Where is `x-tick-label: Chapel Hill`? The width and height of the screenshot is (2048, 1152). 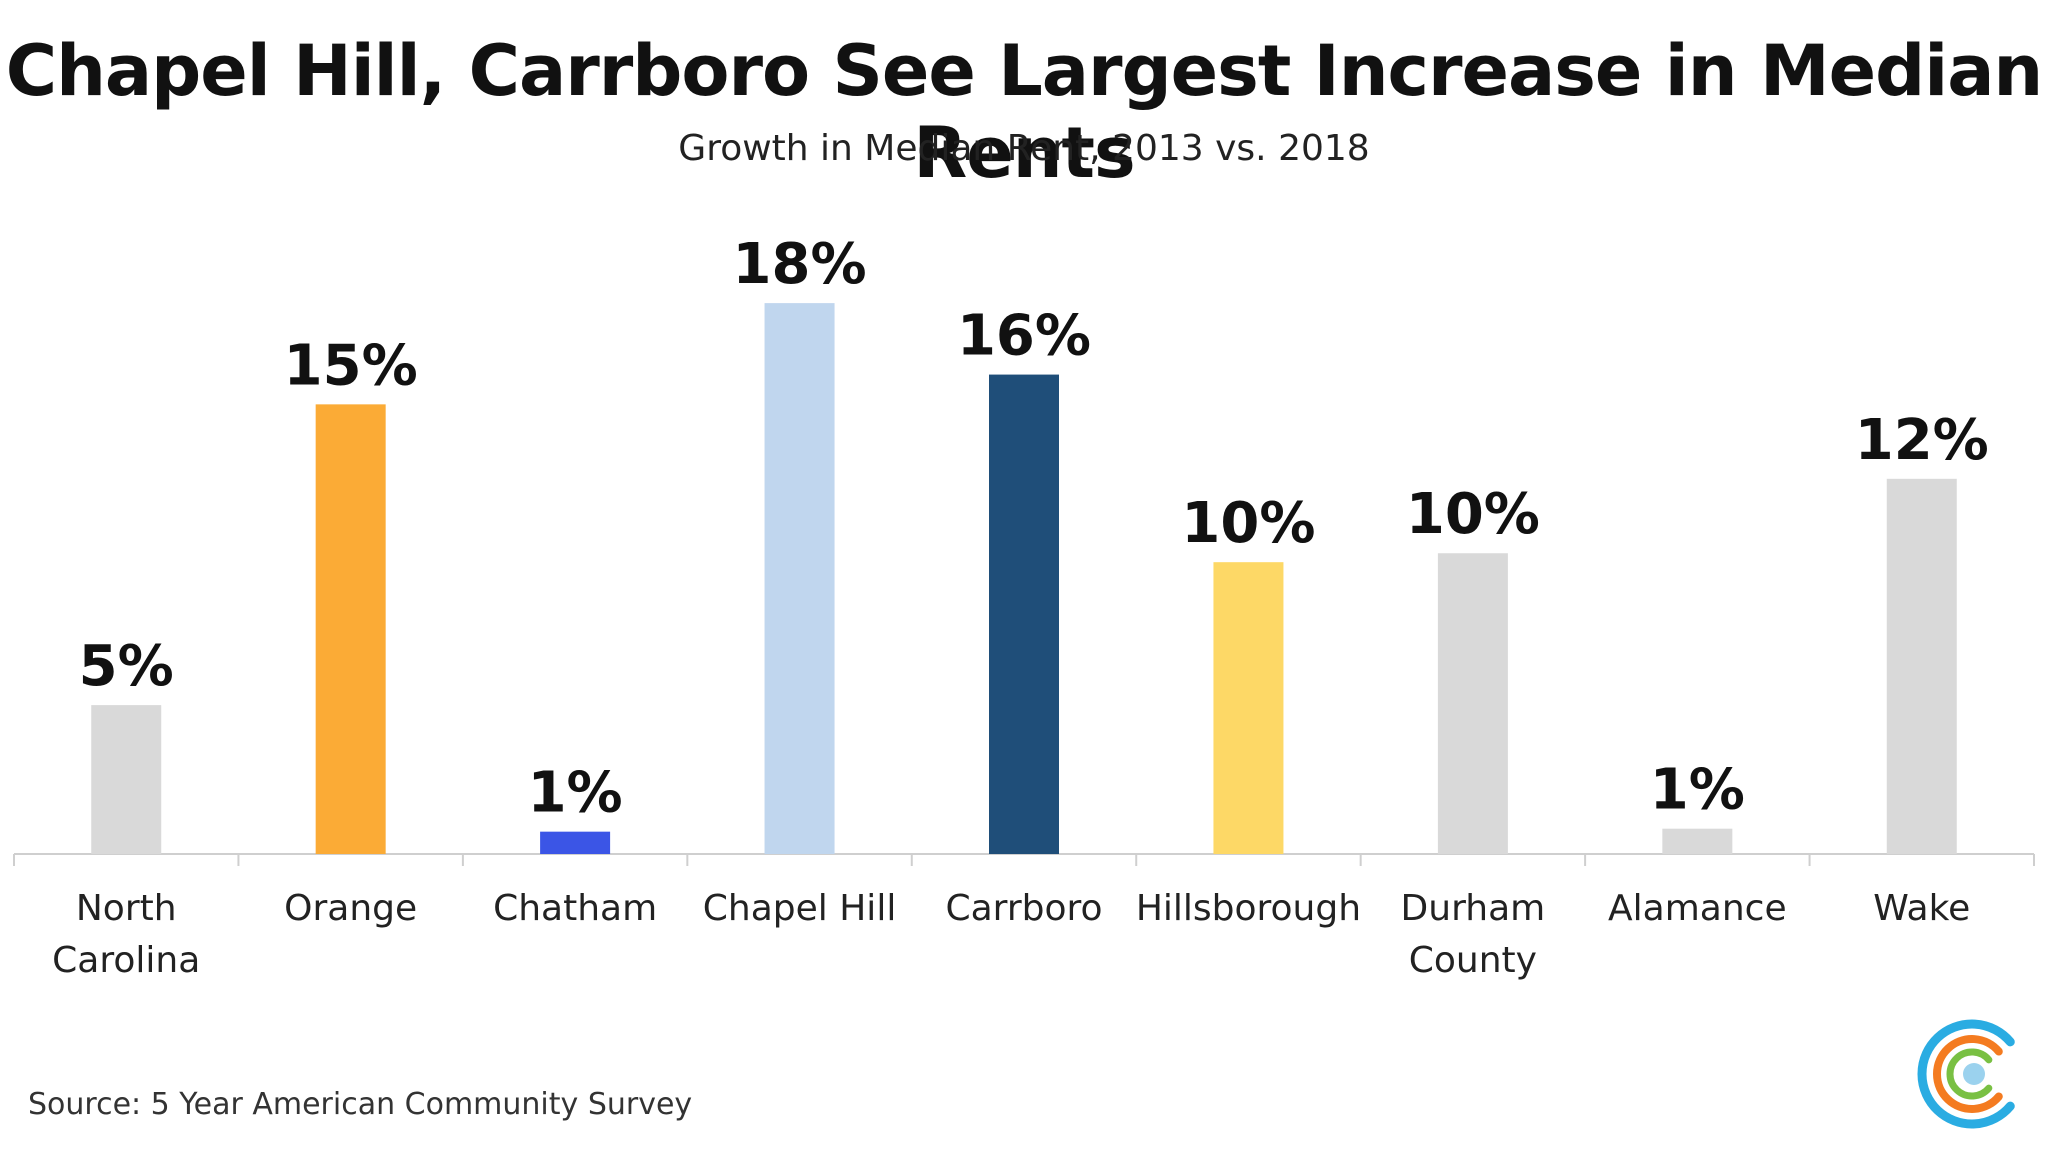
x-tick-label: Chapel Hill is located at coordinates (800, 908).